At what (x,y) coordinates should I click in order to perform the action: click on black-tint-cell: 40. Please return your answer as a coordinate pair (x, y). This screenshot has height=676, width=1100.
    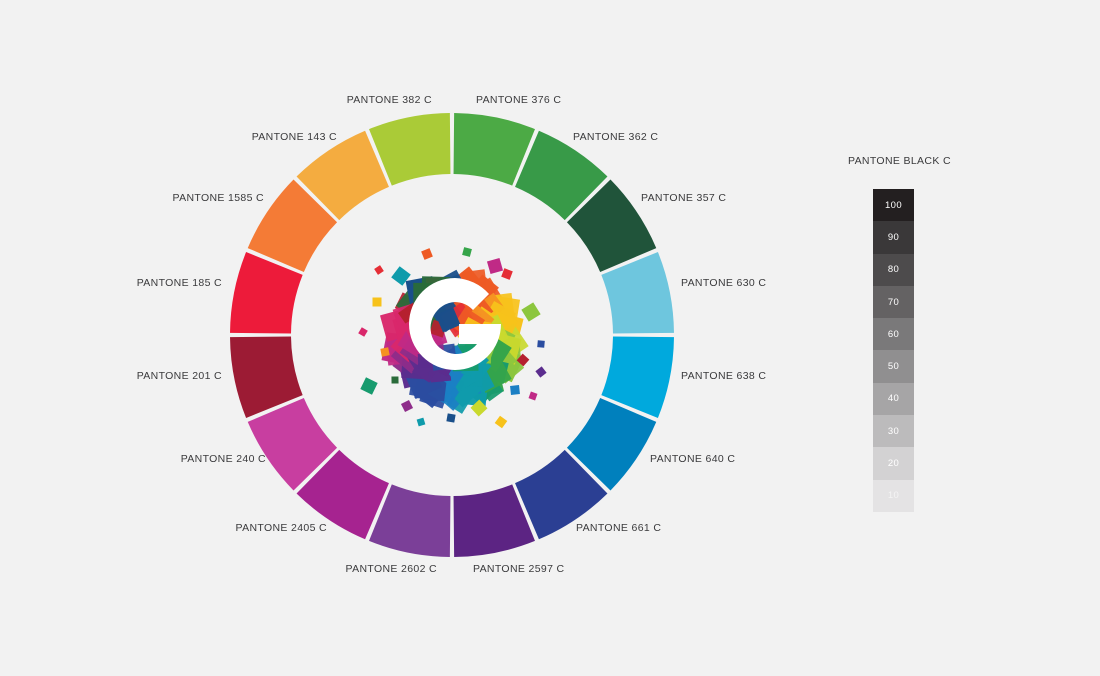
    Looking at the image, I should click on (893, 399).